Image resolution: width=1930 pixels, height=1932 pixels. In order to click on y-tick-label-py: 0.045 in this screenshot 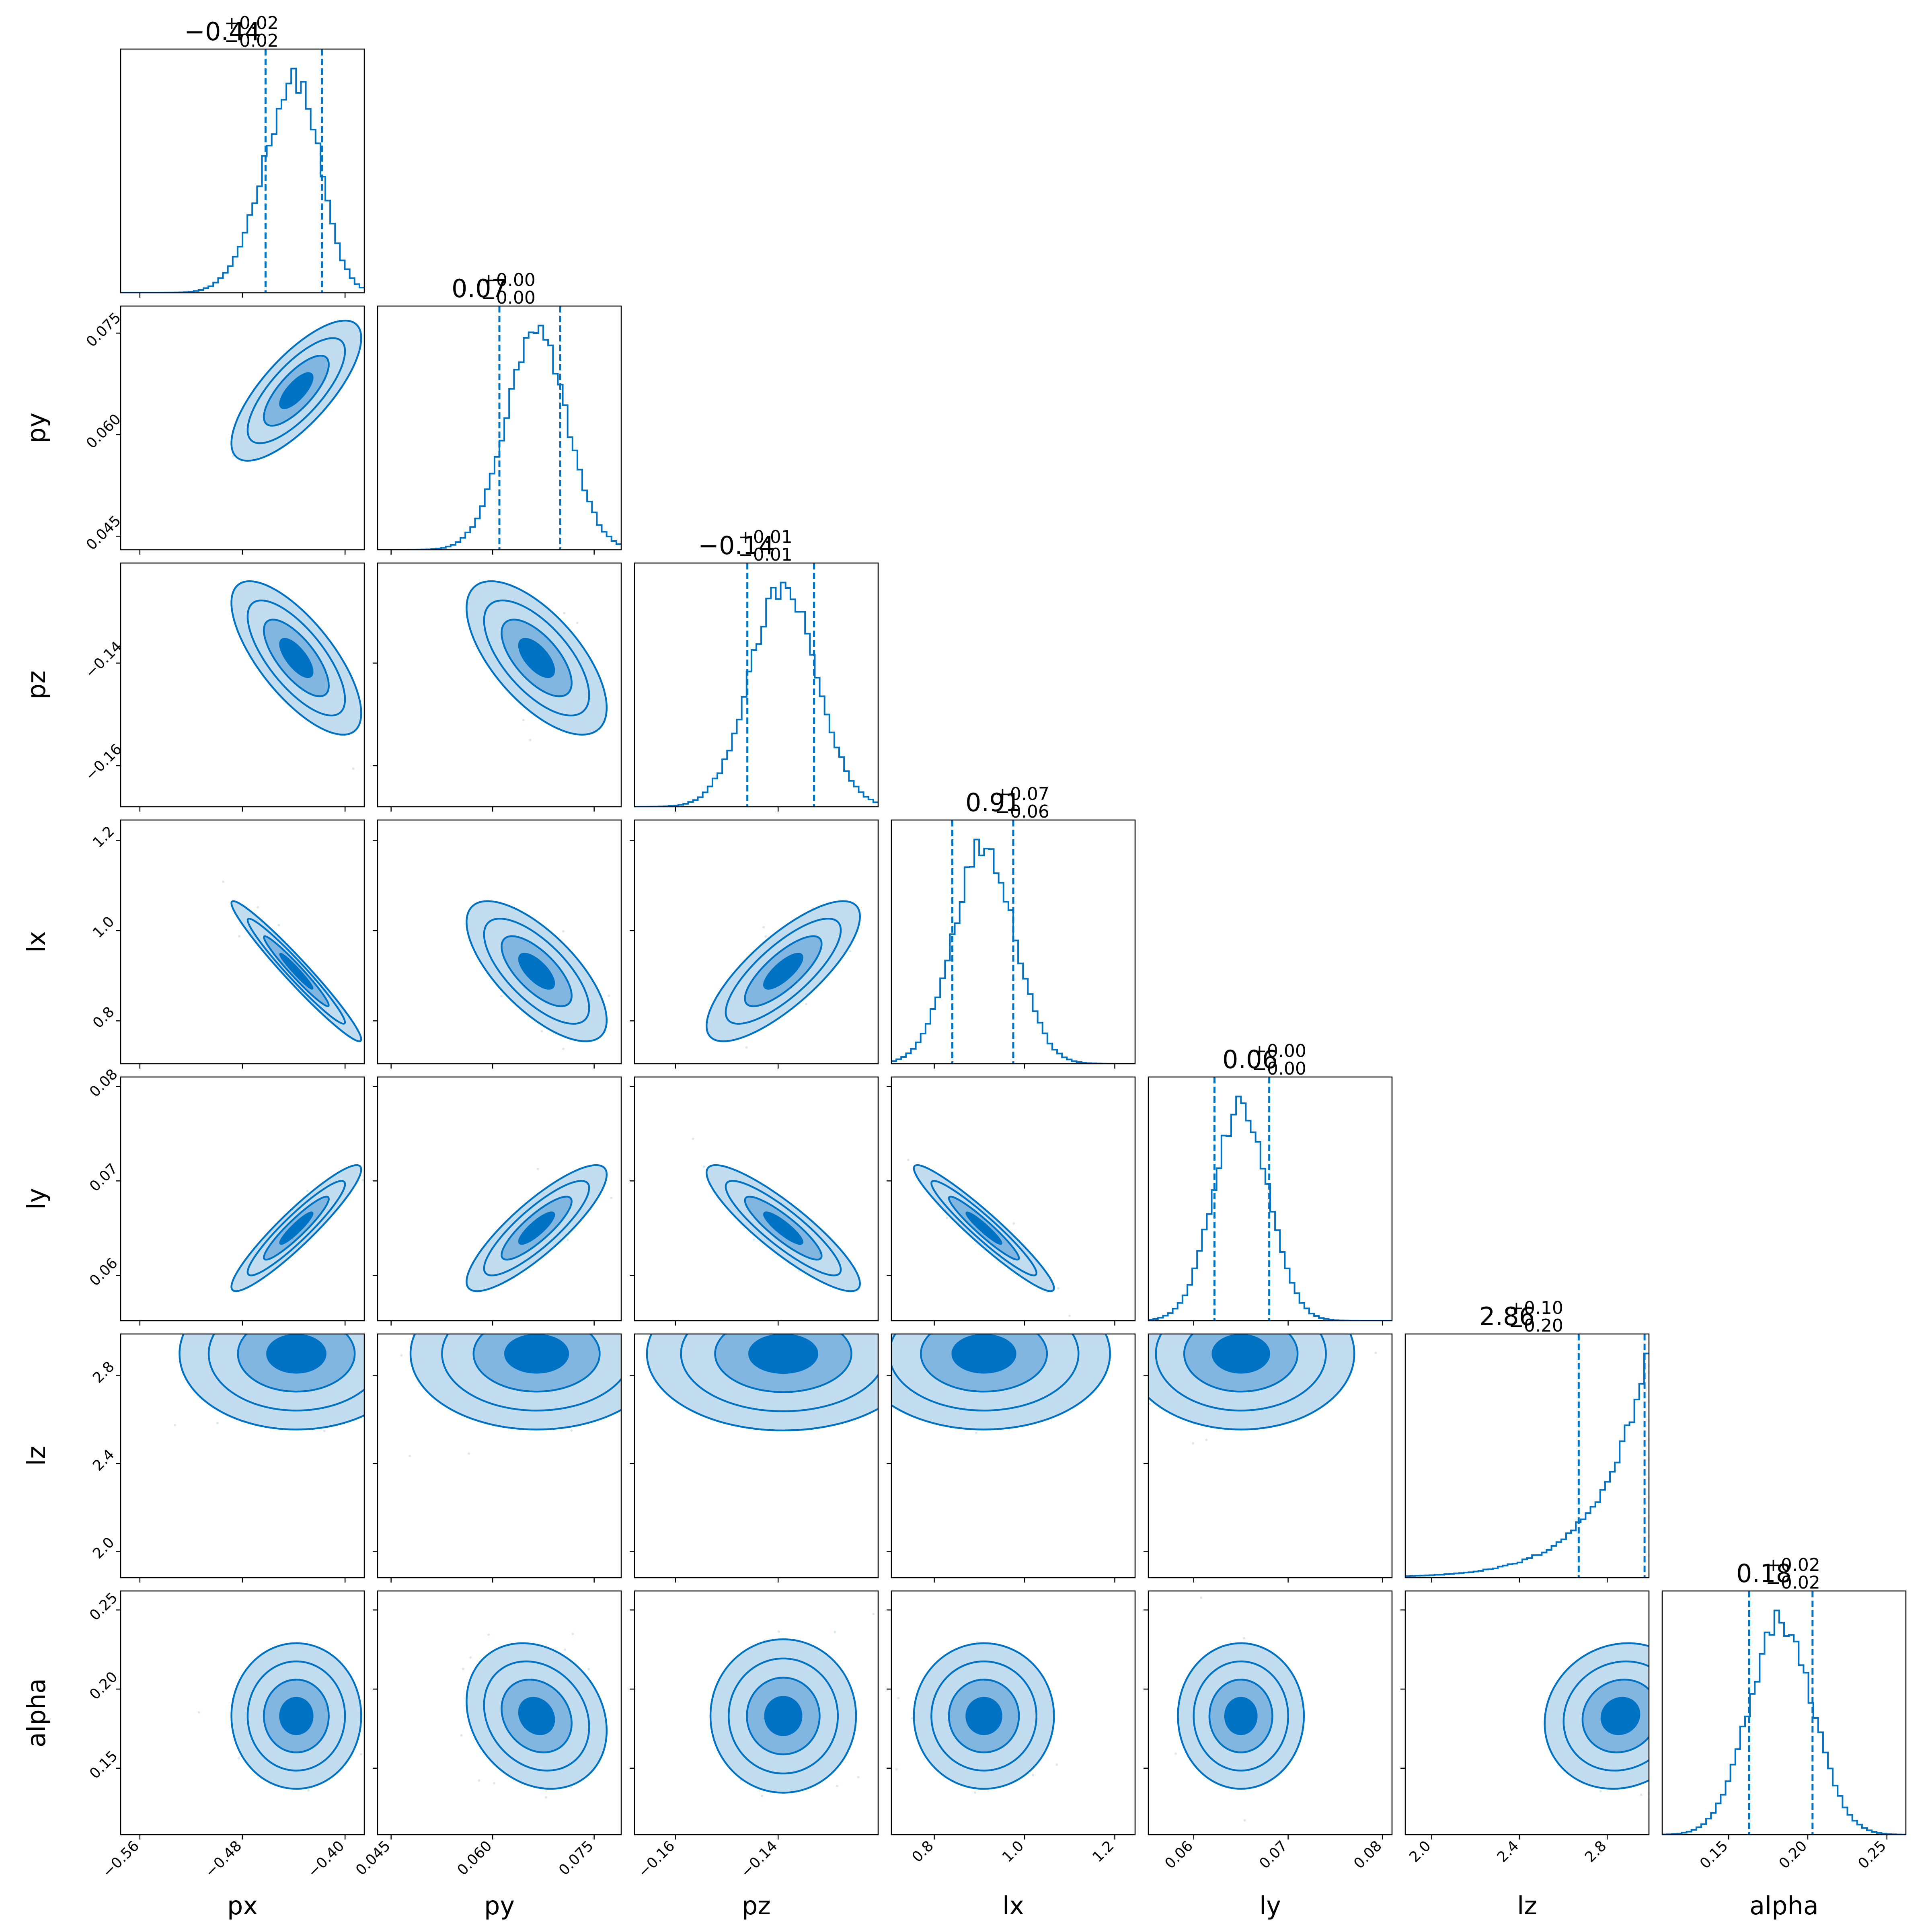, I will do `click(103, 532)`.